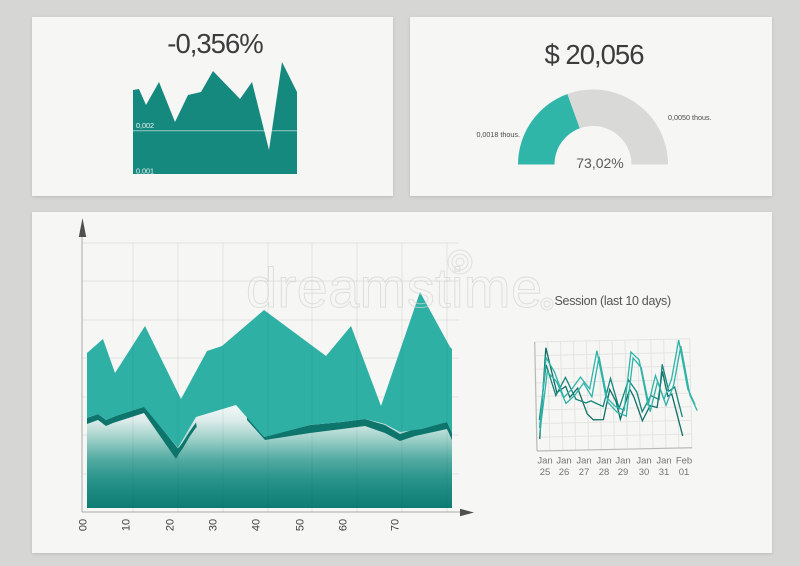 The image size is (800, 566). What do you see at coordinates (344, 525) in the screenshot?
I see `svg-text: 60` at bounding box center [344, 525].